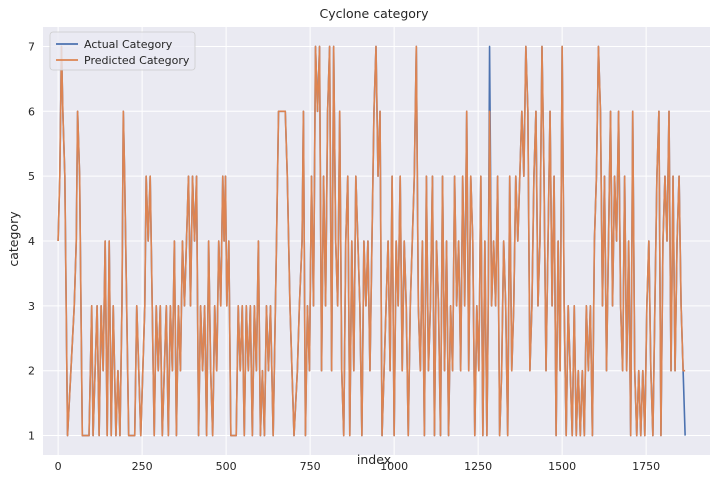  I want to click on y-tick-label-5: 6, so click(31, 111).